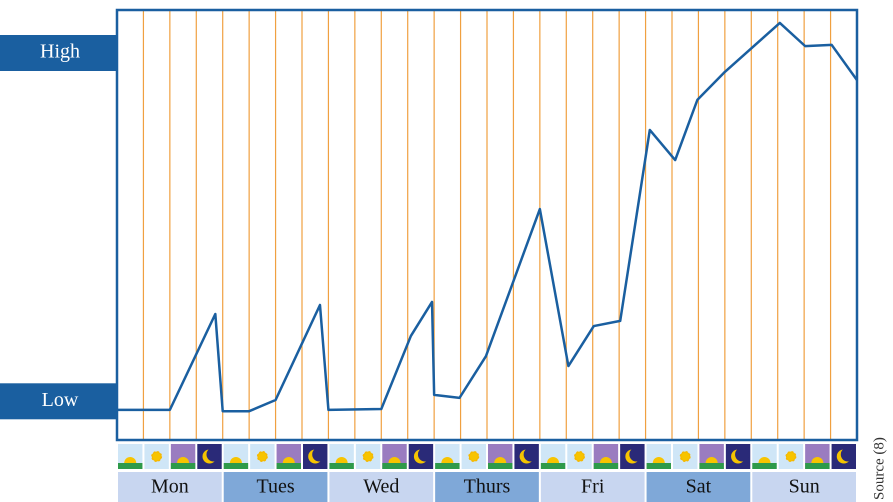 This screenshot has height=502, width=893. I want to click on x-tick-label: Tues, so click(275, 487).